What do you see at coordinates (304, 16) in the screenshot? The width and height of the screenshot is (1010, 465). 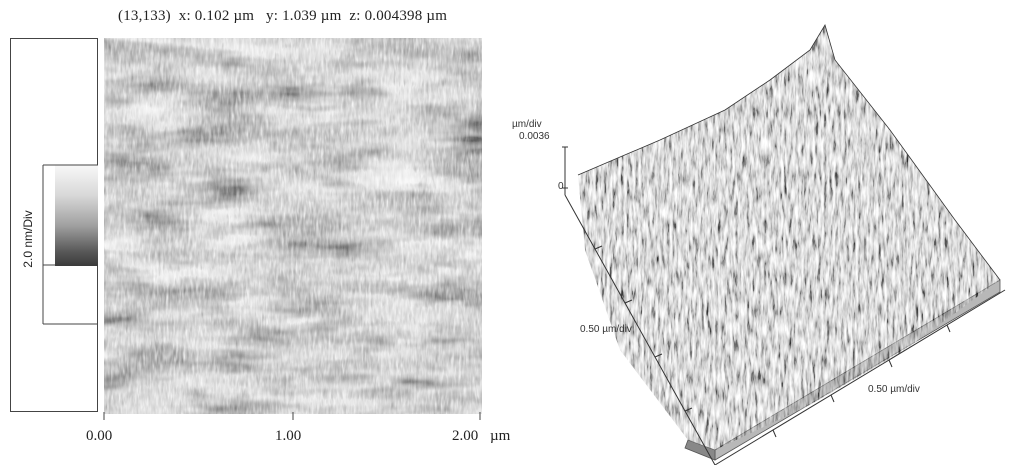 I see `readout-y: y: 1.039 µm` at bounding box center [304, 16].